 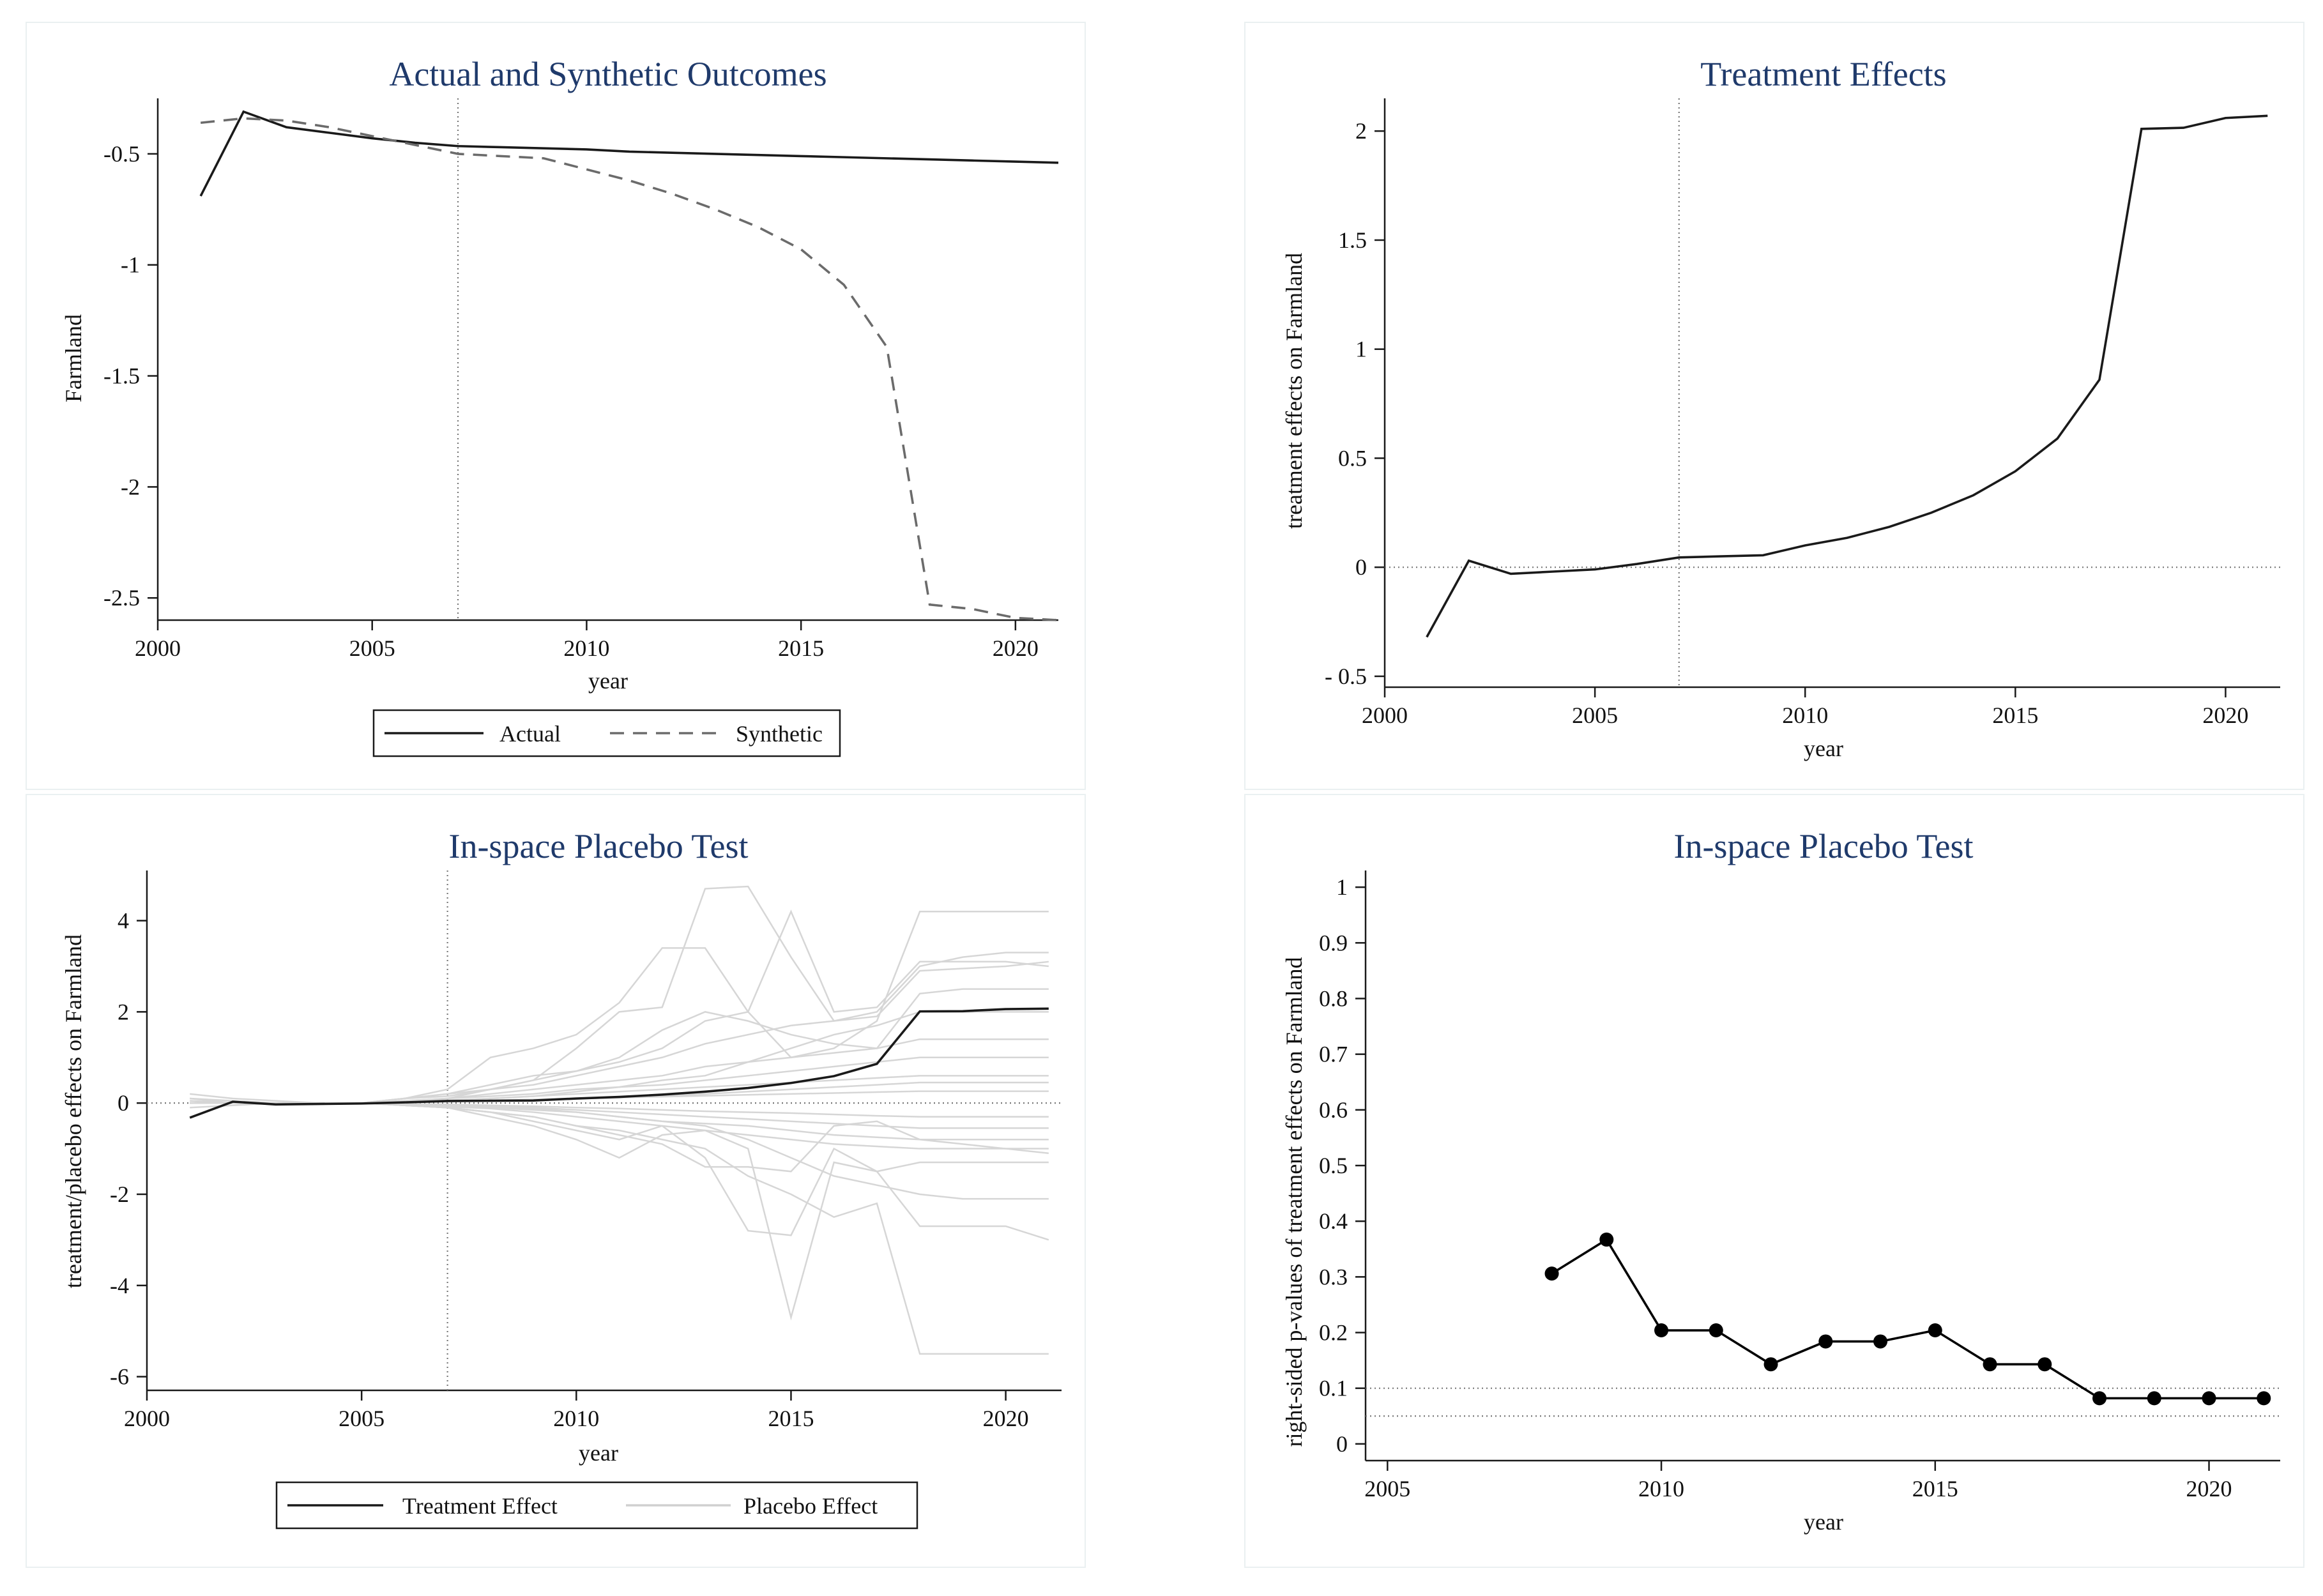 What do you see at coordinates (1294, 391) in the screenshot?
I see `y-axis-label: treatment effects on Farmland` at bounding box center [1294, 391].